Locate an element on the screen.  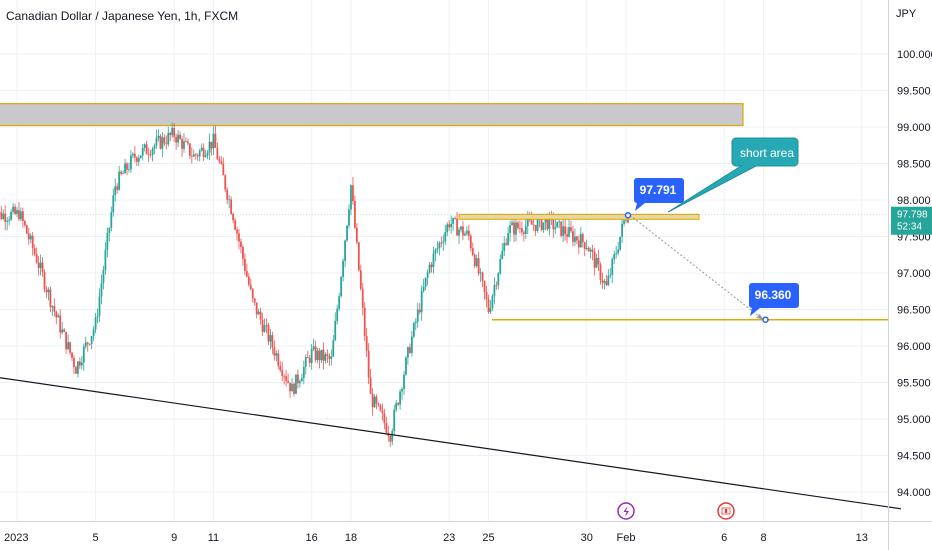
y-tick-label: 98.000 is located at coordinates (914, 201).